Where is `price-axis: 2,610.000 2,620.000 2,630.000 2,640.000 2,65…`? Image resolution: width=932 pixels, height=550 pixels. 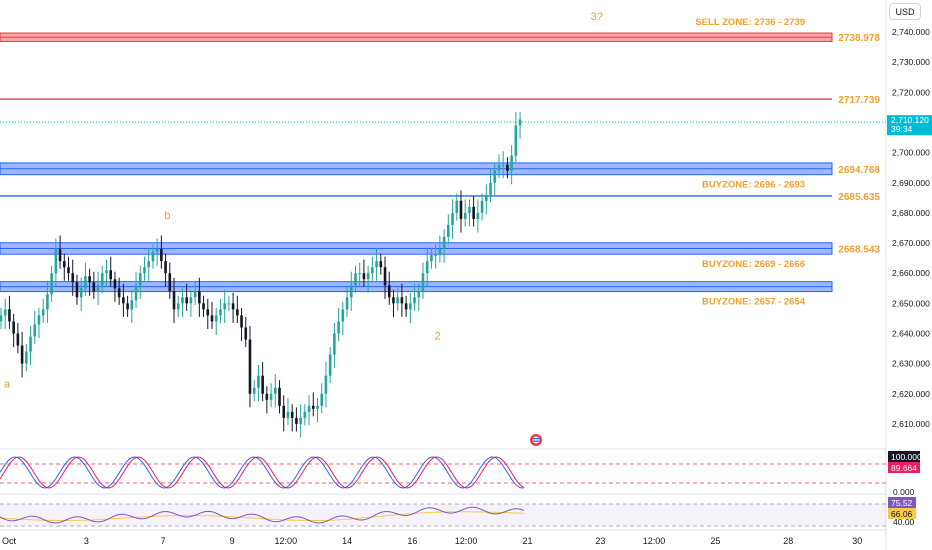
price-axis: 2,610.000 2,620.000 2,630.000 2,640.000 2,65… is located at coordinates (909, 228).